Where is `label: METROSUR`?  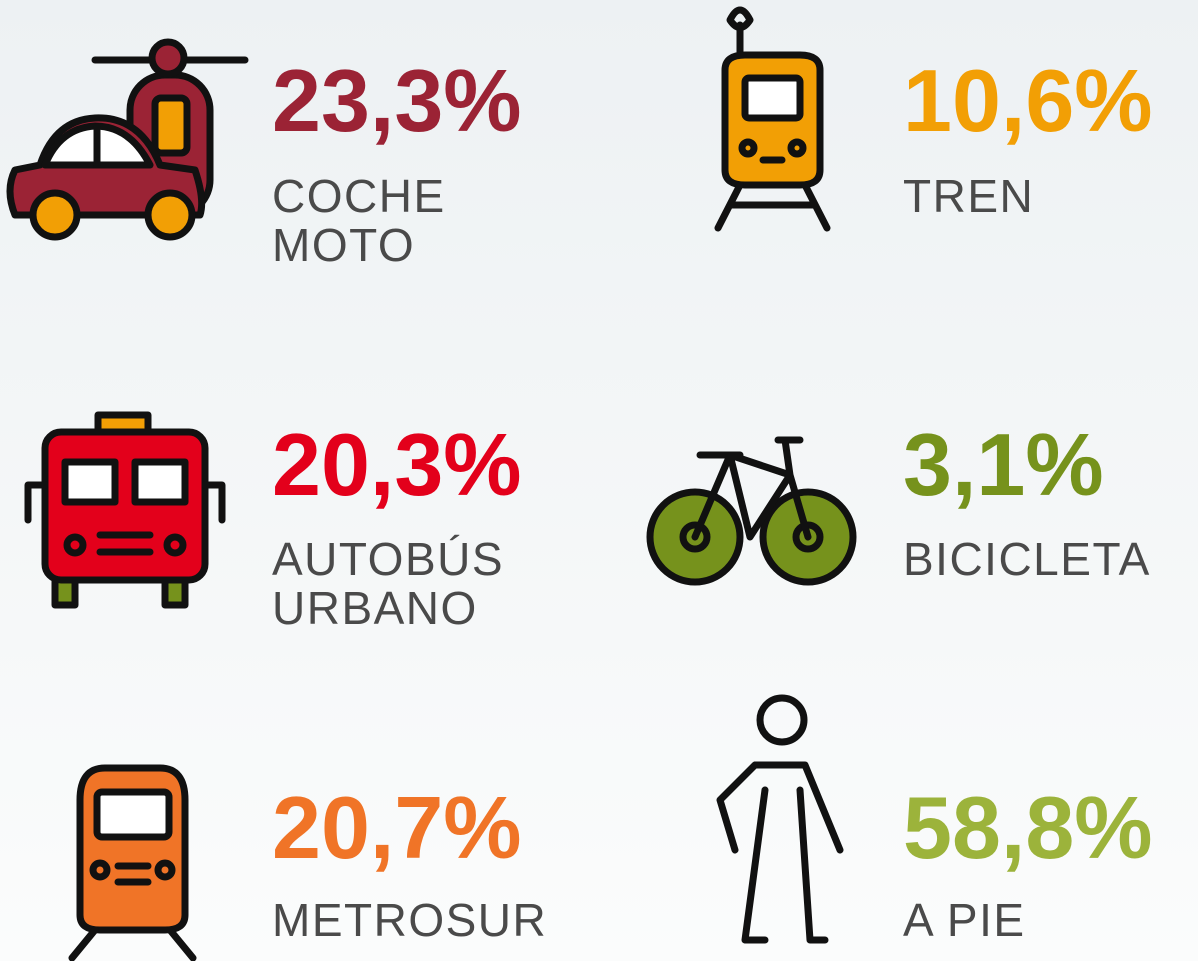
label: METROSUR is located at coordinates (409, 920).